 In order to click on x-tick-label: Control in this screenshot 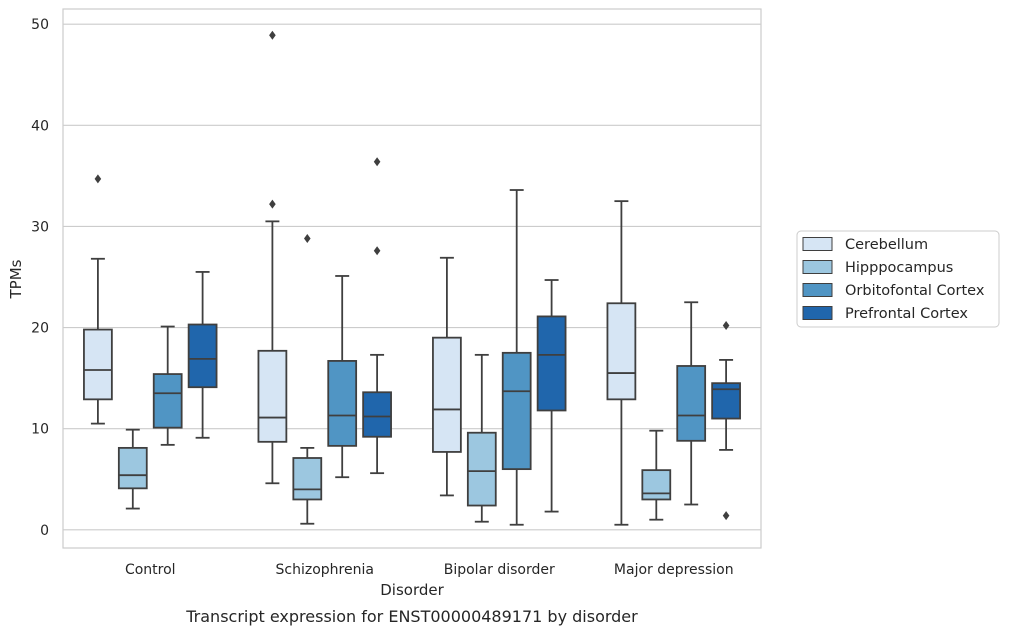, I will do `click(150, 570)`.